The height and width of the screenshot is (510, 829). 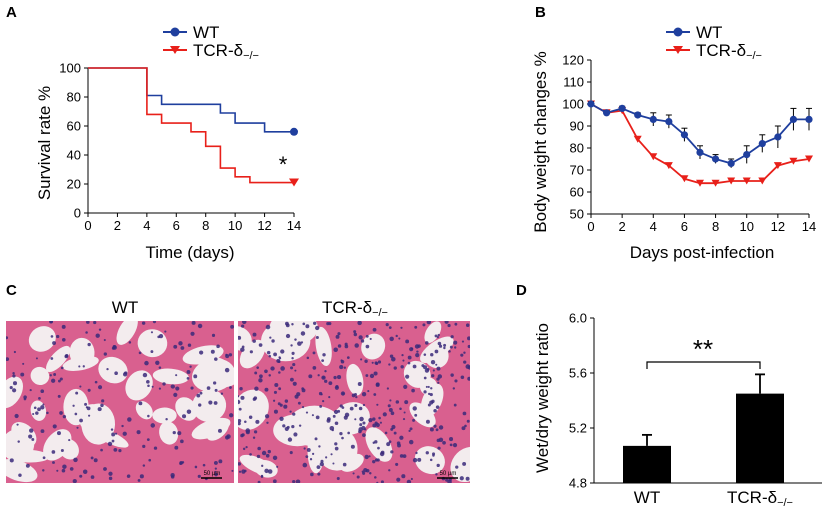 What do you see at coordinates (809, 226) in the screenshot?
I see `weight-xtick-label: 14` at bounding box center [809, 226].